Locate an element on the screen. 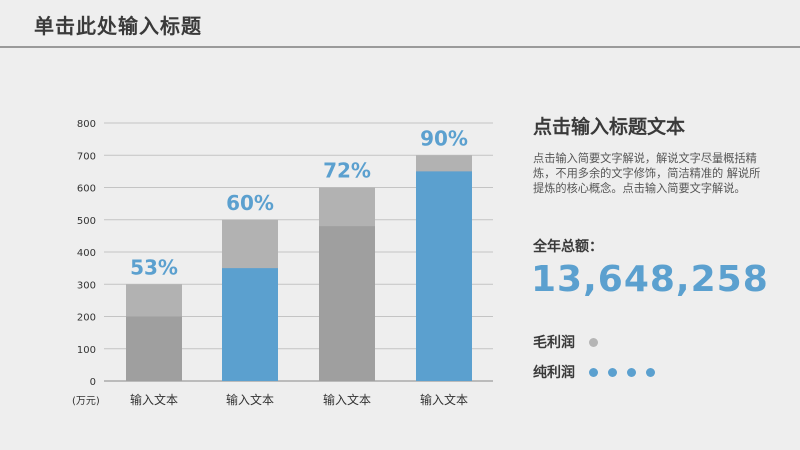  bar-percent-label: 60% is located at coordinates (250, 203).